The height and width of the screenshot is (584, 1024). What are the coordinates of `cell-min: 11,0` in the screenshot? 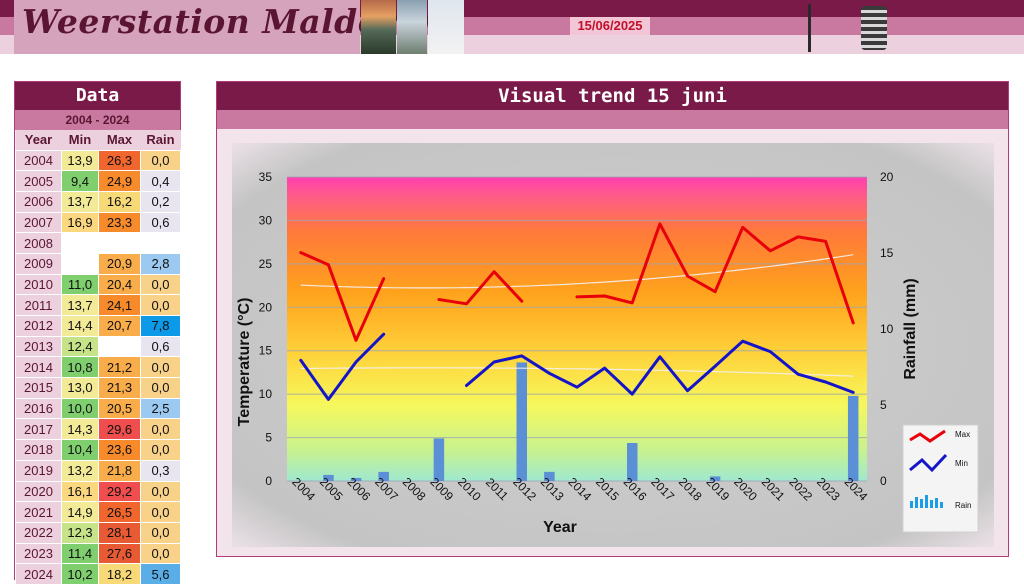 It's located at (80, 284).